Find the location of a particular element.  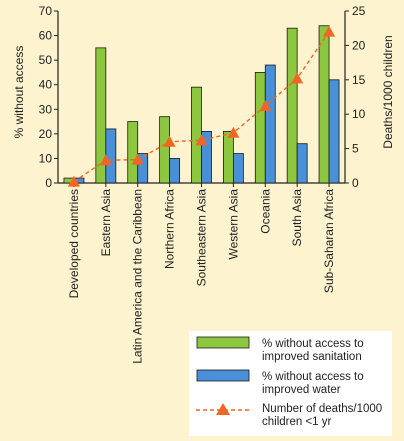

left-tick-label: 60 is located at coordinates (46, 36).